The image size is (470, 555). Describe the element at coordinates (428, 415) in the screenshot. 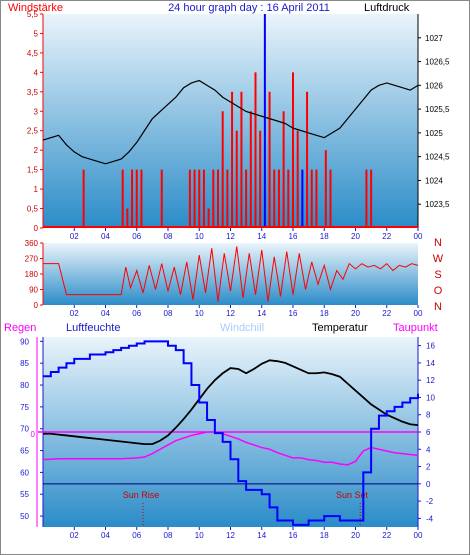

I see `temperature-axis-label: 8` at that location.